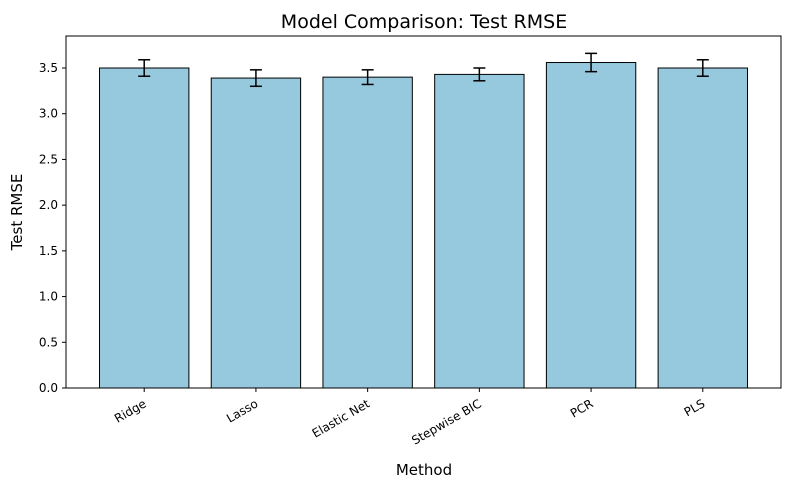 The height and width of the screenshot is (490, 790). I want to click on y-axis: 0.0 0.5 1.0 1.5 2.0 2.5 3.0 3.5, so click(52, 228).